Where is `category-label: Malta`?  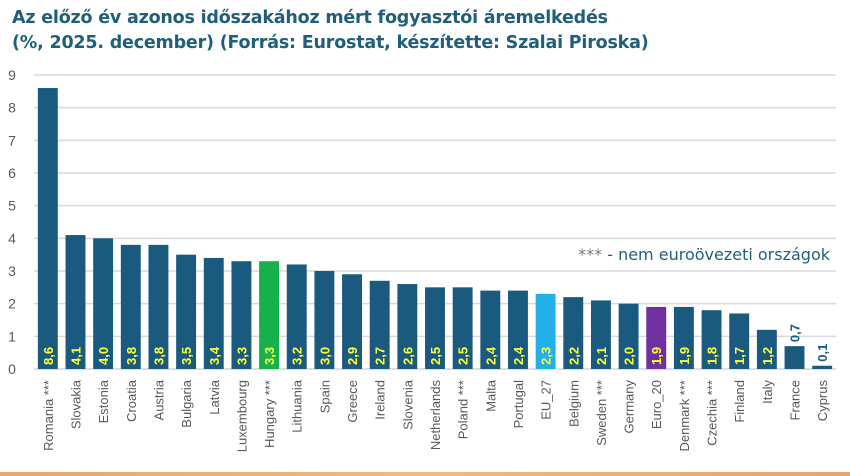 category-label: Malta is located at coordinates (490, 395).